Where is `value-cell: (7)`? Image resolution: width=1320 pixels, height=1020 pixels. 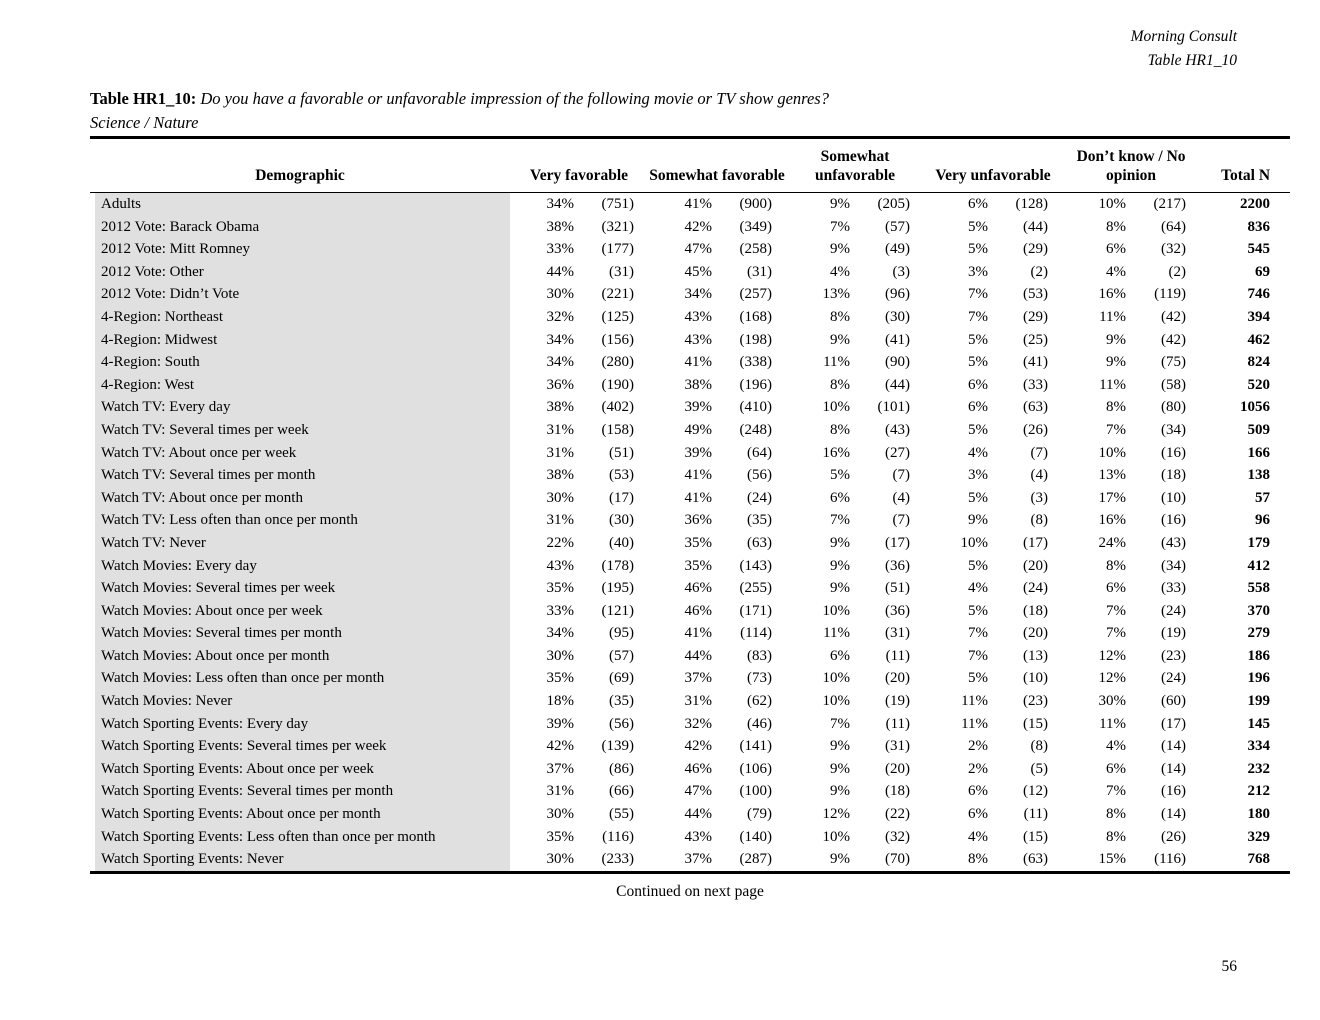
value-cell: (7) is located at coordinates (1039, 452).